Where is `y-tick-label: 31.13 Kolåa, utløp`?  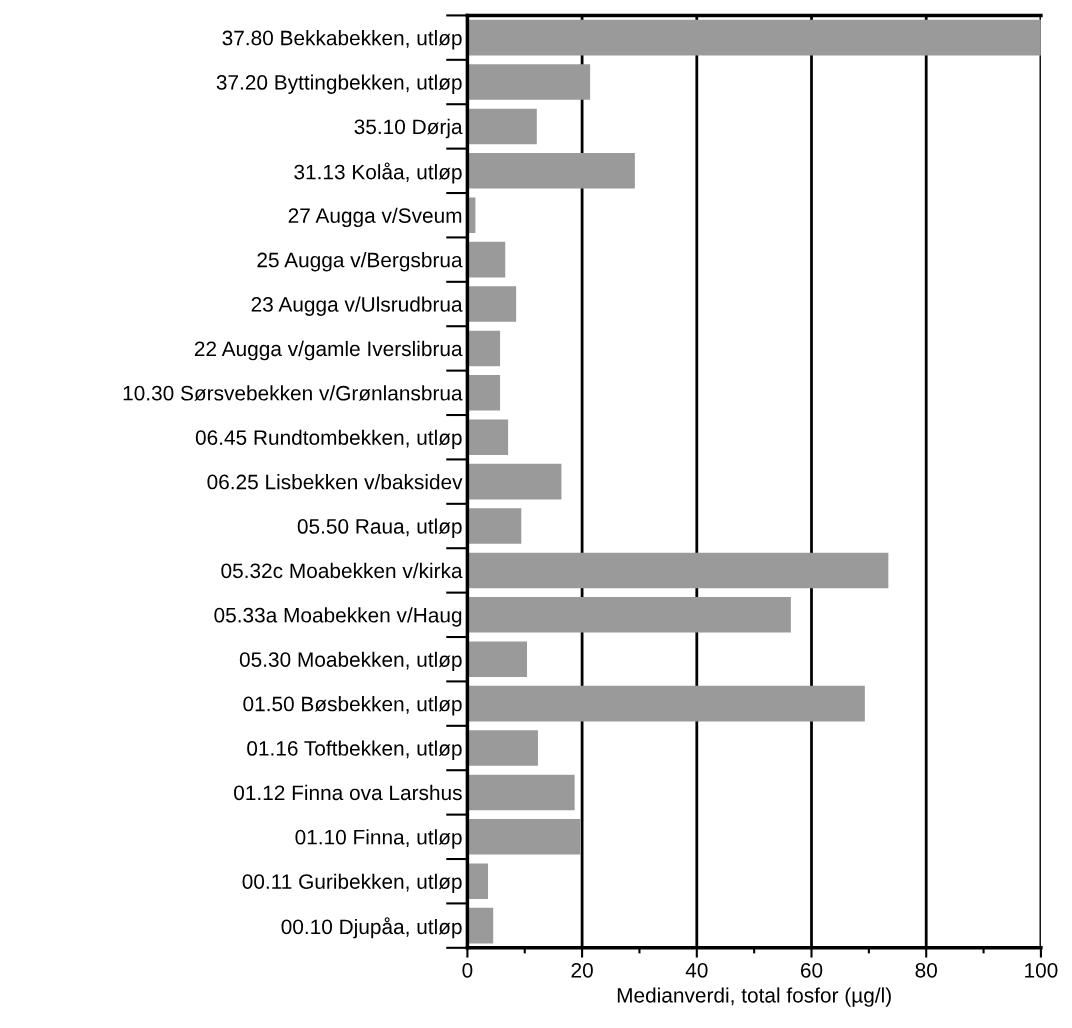 y-tick-label: 31.13 Kolåa, utløp is located at coordinates (378, 173).